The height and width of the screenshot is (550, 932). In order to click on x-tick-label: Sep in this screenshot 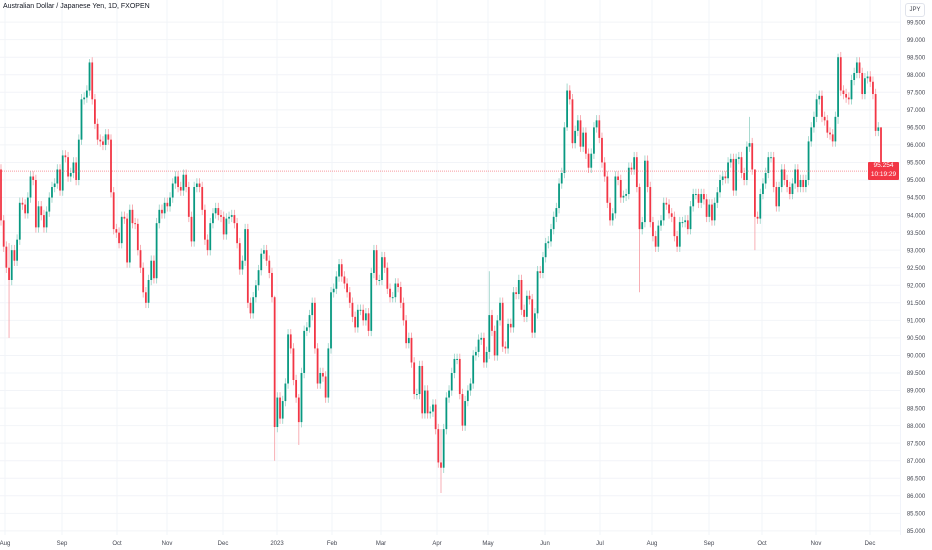, I will do `click(62, 544)`.